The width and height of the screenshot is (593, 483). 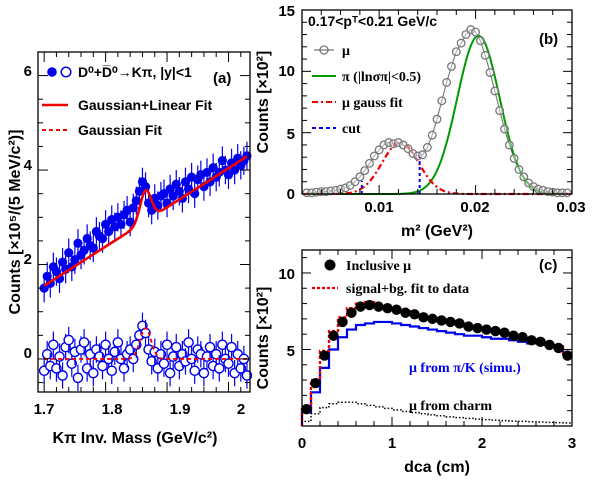 What do you see at coordinates (44, 409) in the screenshot?
I see `panel-a-xtick-label: 1.7` at bounding box center [44, 409].